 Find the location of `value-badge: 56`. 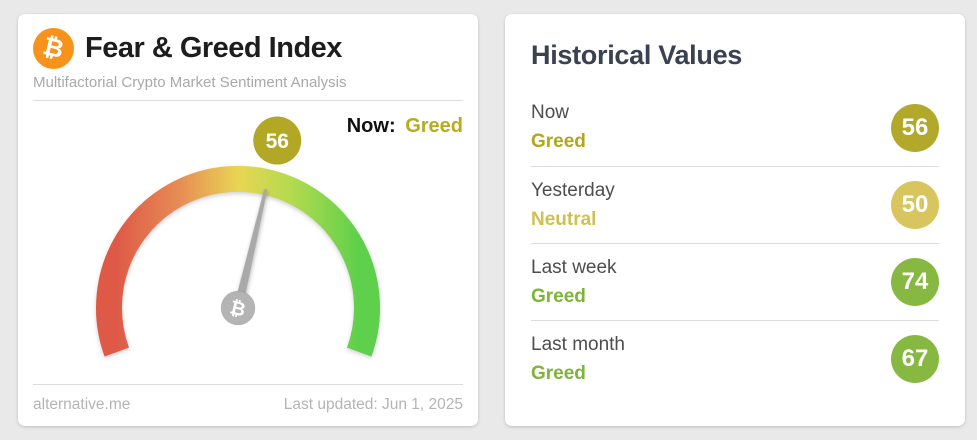

value-badge: 56 is located at coordinates (915, 127).